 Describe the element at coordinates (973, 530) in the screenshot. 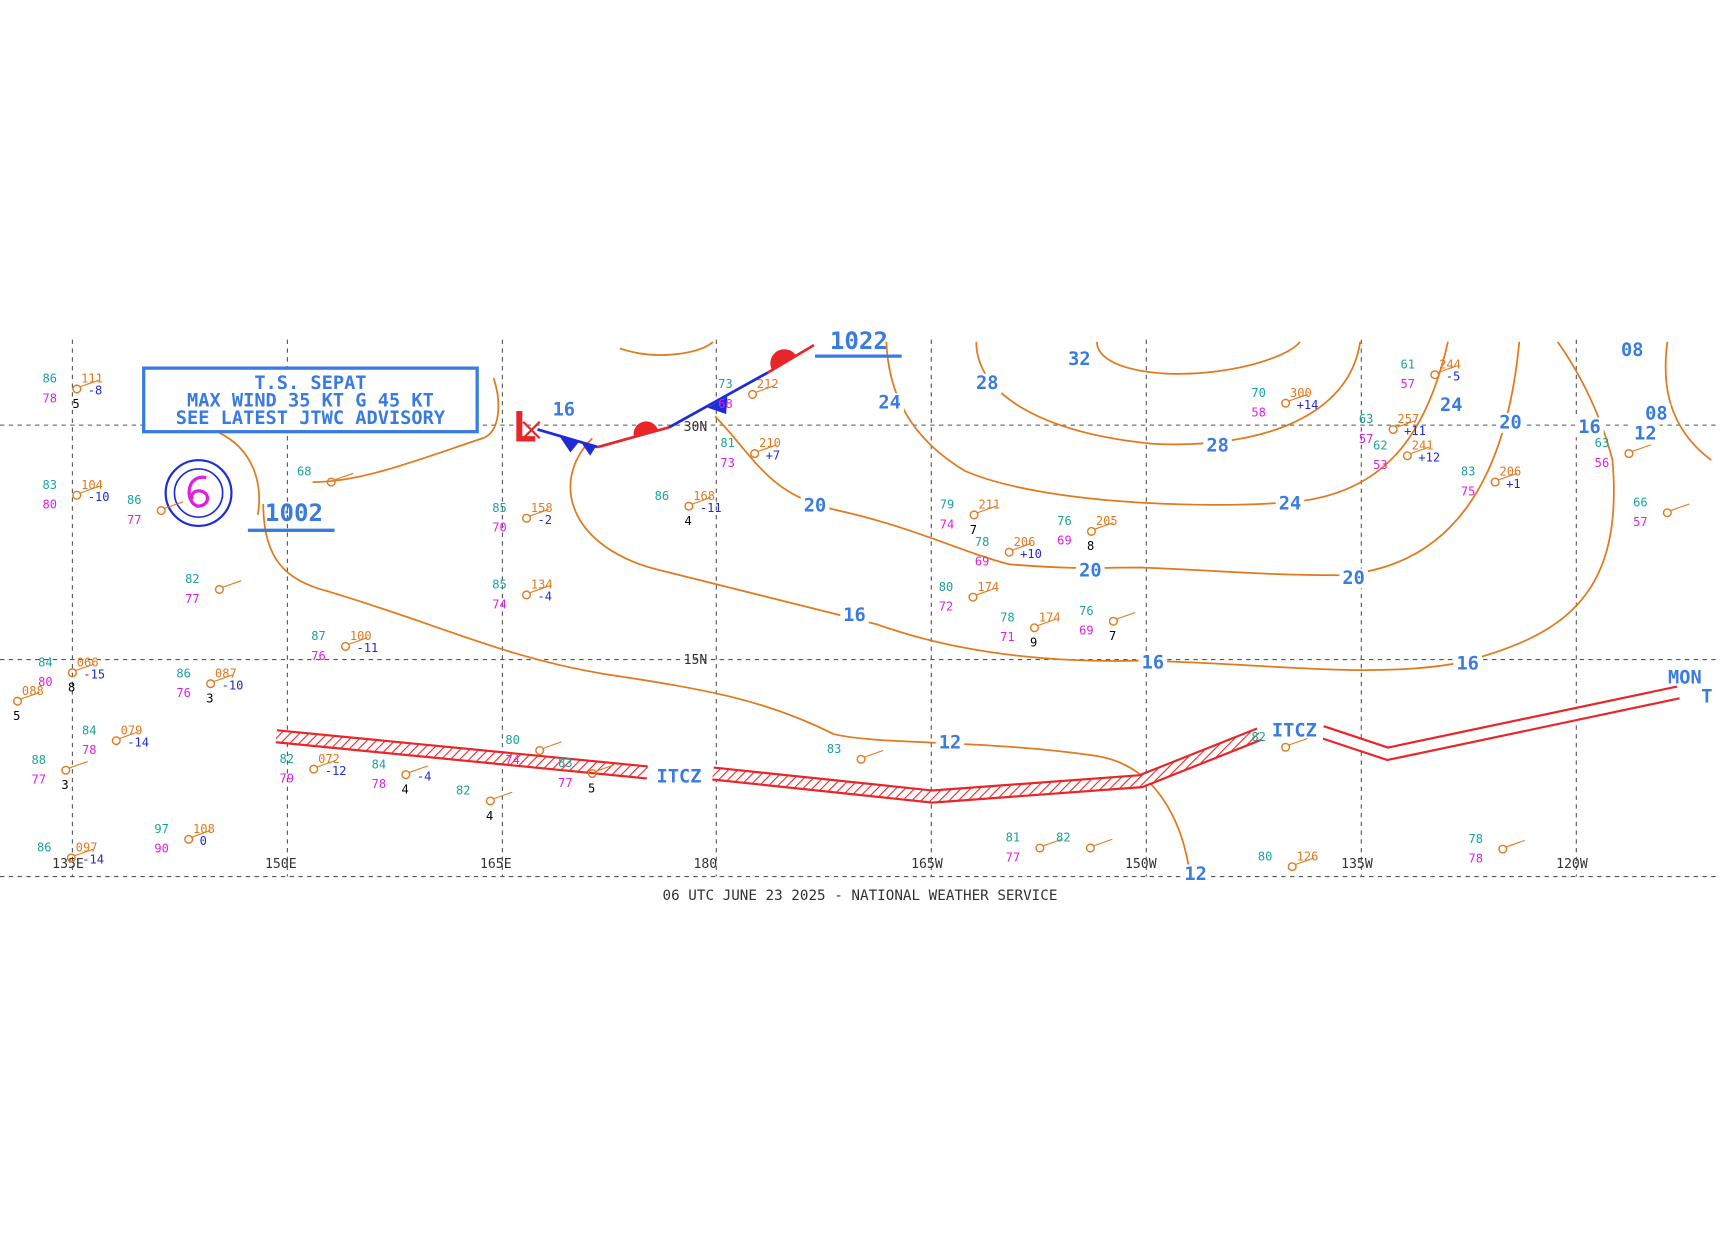

I see `station-c: 7` at that location.